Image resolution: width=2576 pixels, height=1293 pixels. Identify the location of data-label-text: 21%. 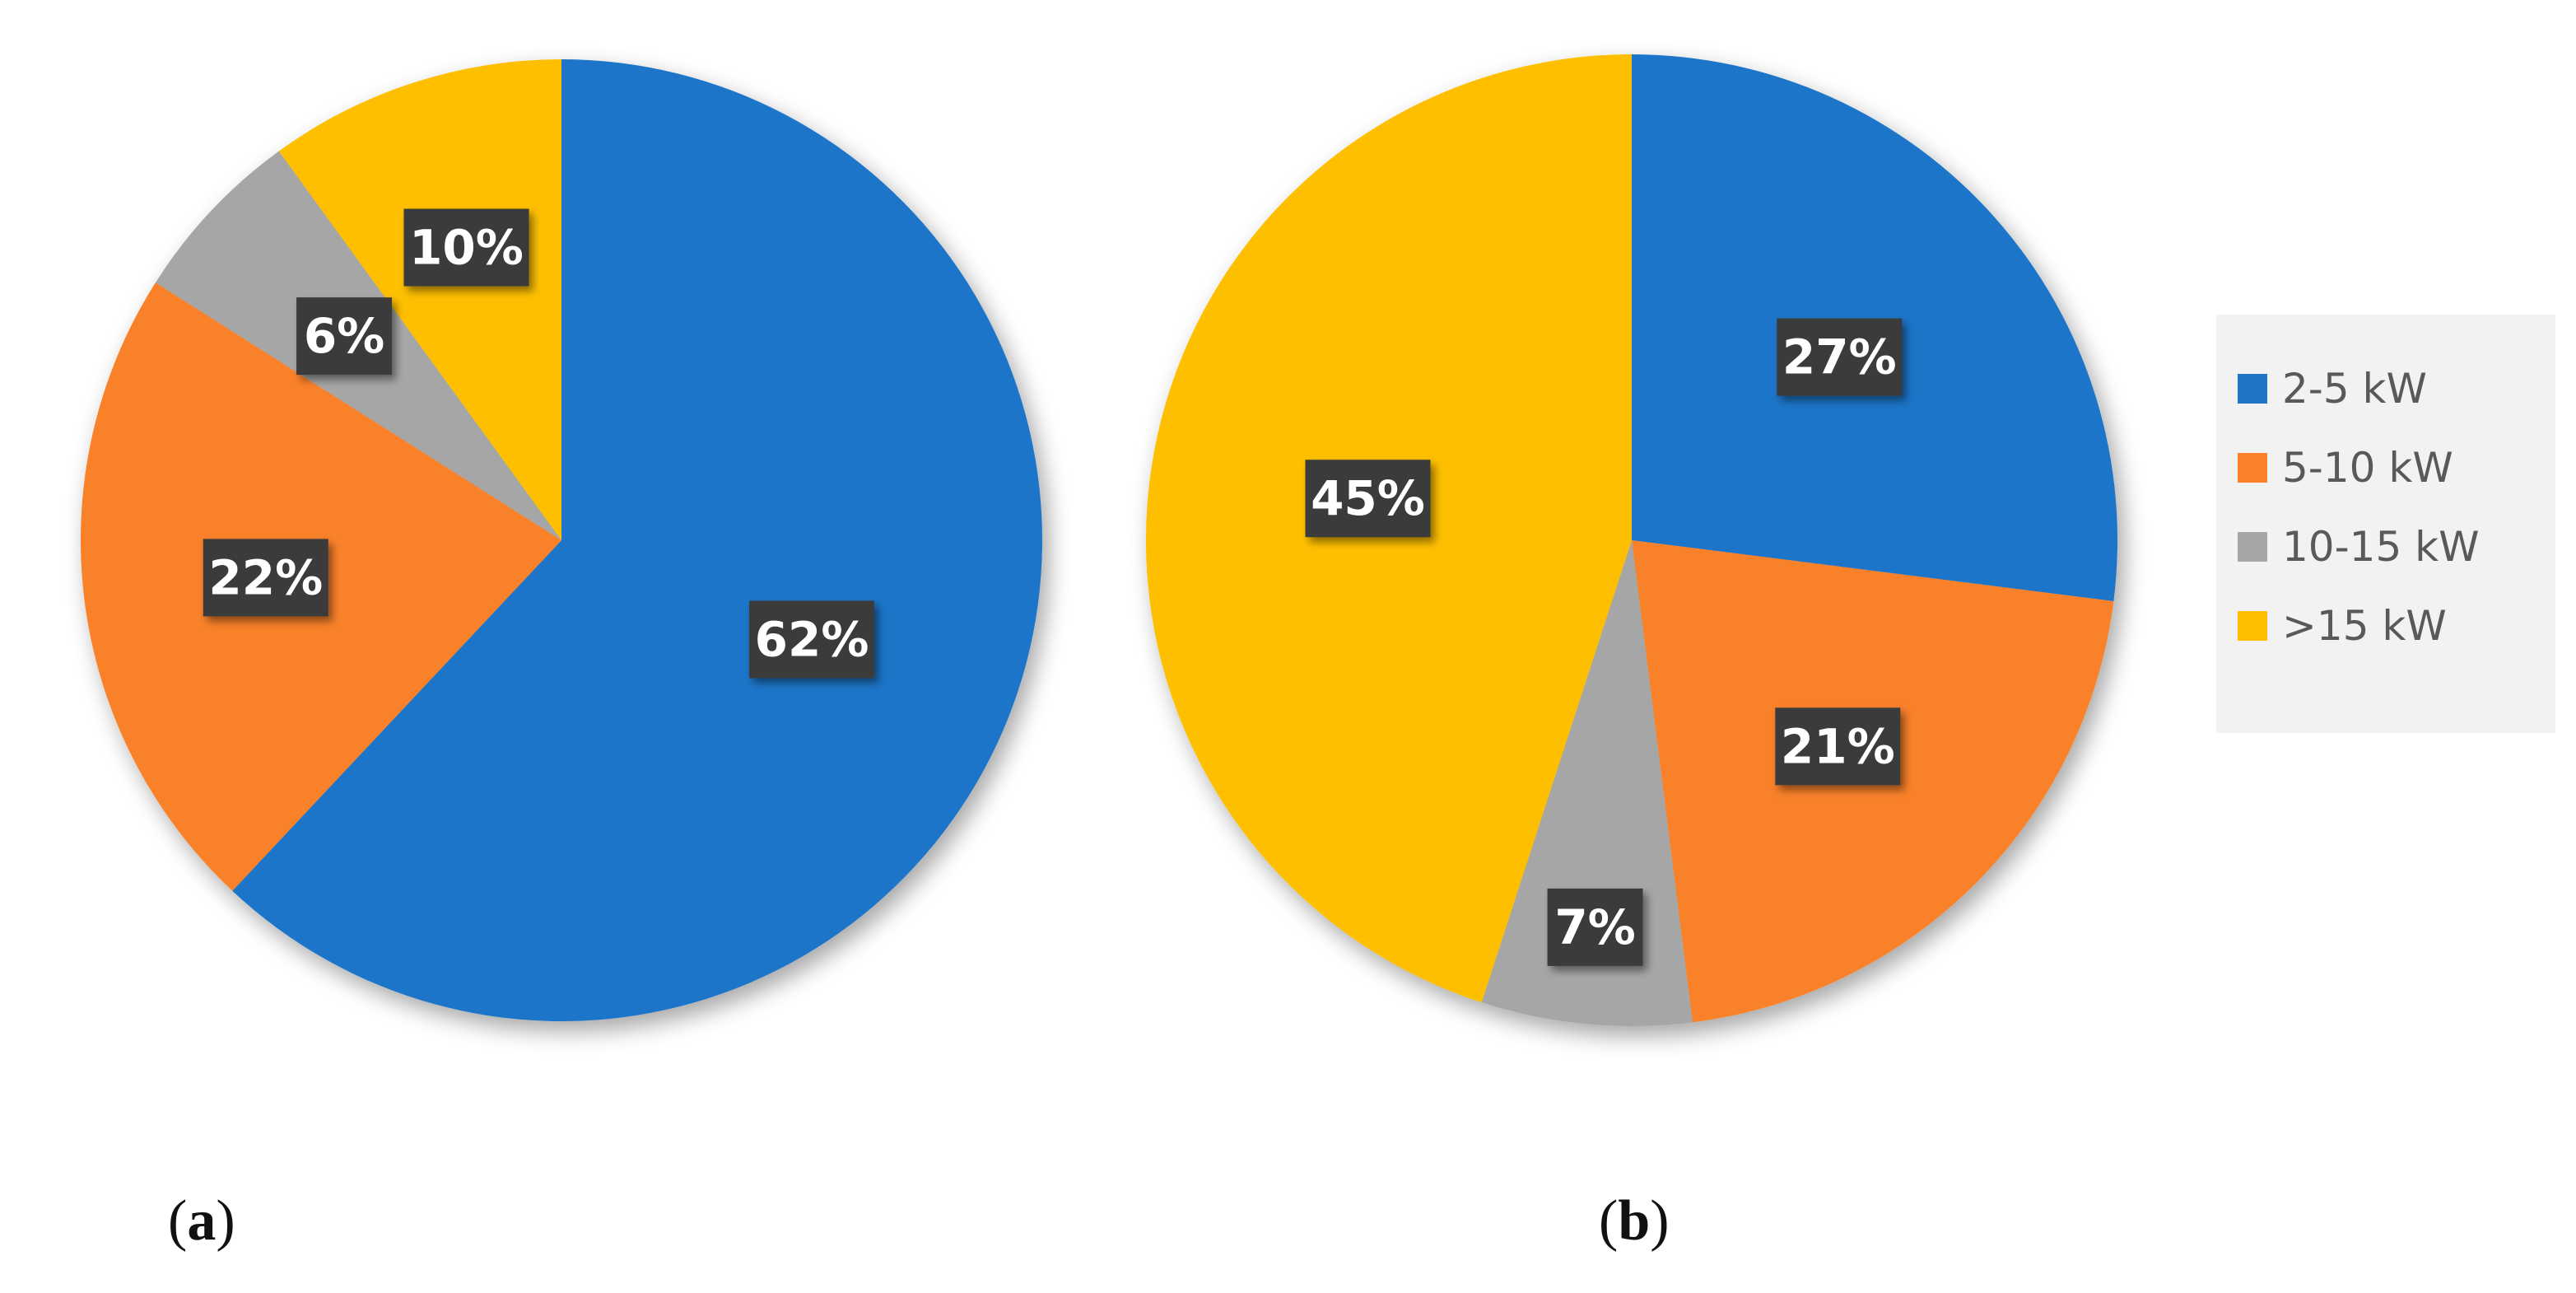
(1838, 746).